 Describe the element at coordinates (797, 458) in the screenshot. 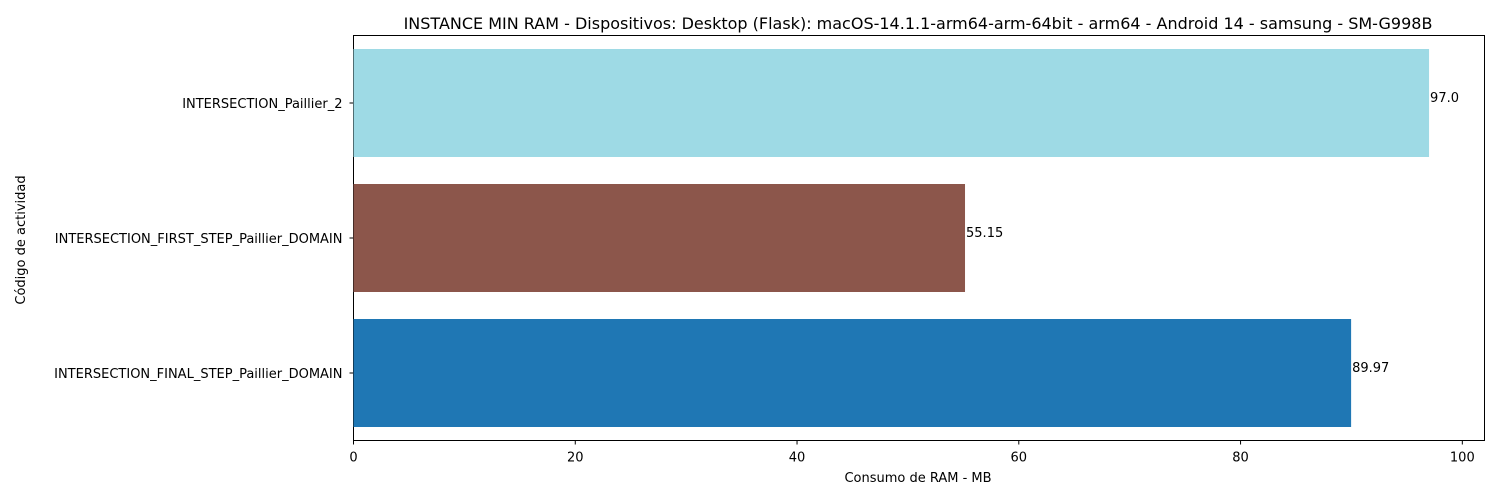

I see `x-tick-label: 40` at that location.